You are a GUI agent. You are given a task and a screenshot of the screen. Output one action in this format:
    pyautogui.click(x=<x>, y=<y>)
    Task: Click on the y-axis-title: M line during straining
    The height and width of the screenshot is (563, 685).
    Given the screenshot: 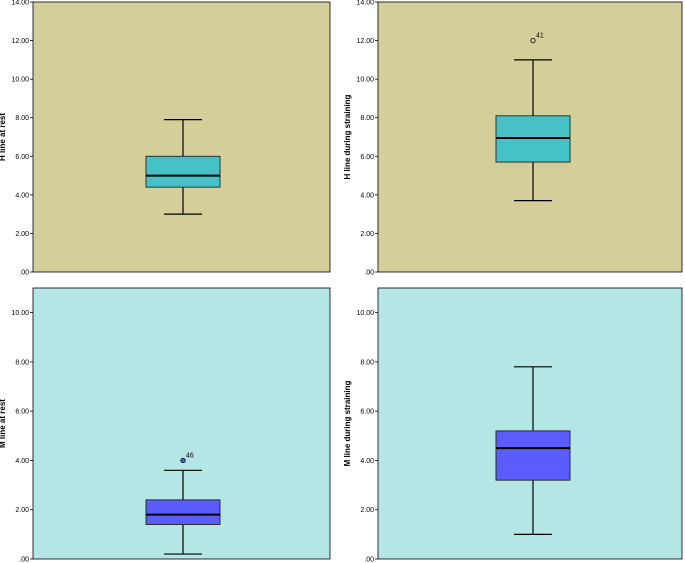 What is the action you would take?
    pyautogui.click(x=347, y=424)
    